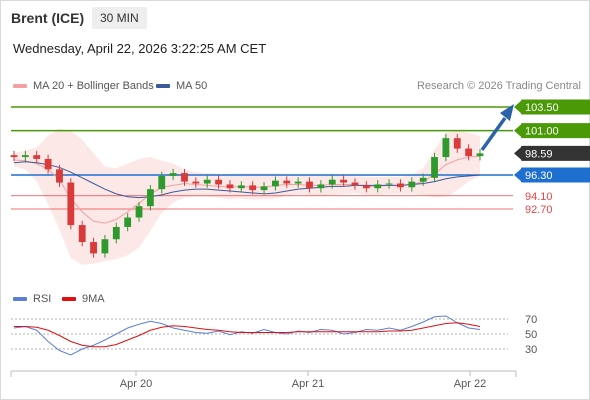 The height and width of the screenshot is (400, 590). I want to click on x-label-Apr-20: Apr 20, so click(136, 384).